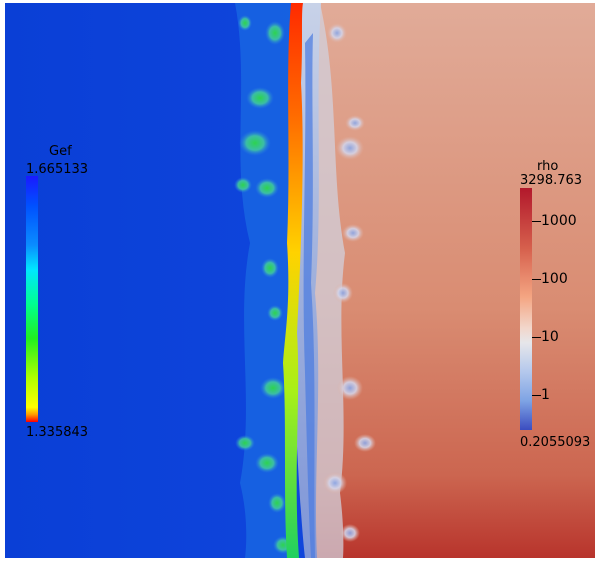 The width and height of the screenshot is (600, 561). Describe the element at coordinates (554, 279) in the screenshot. I see `rho-tick-100: 100` at that location.